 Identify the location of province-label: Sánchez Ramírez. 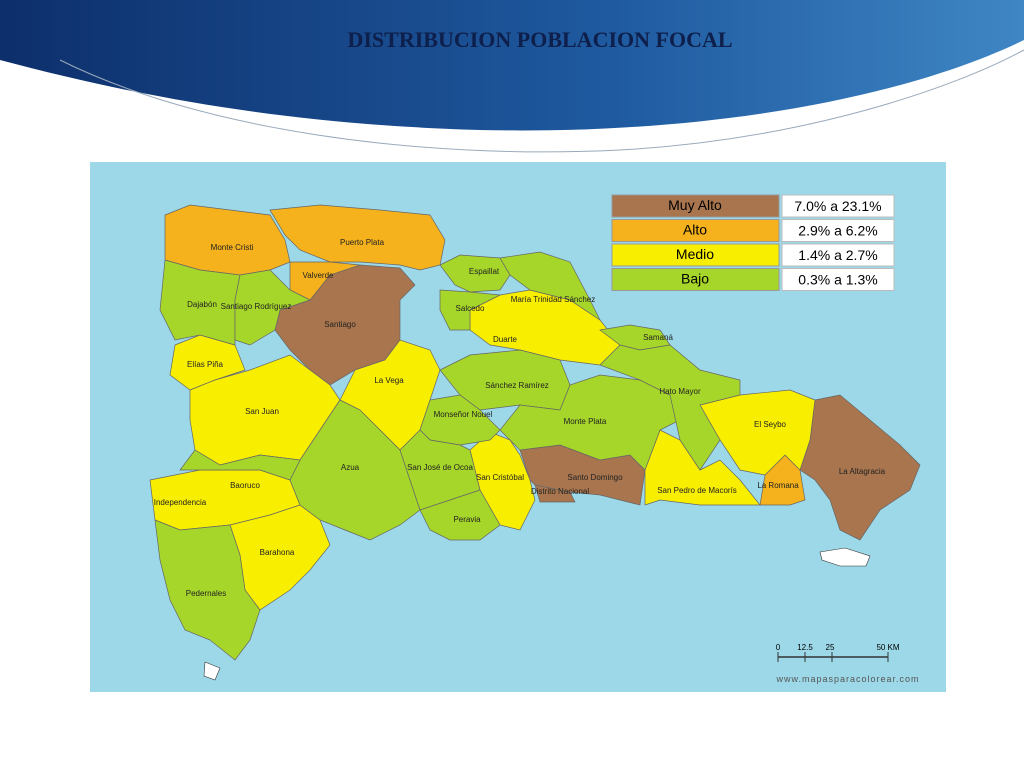
(517, 385).